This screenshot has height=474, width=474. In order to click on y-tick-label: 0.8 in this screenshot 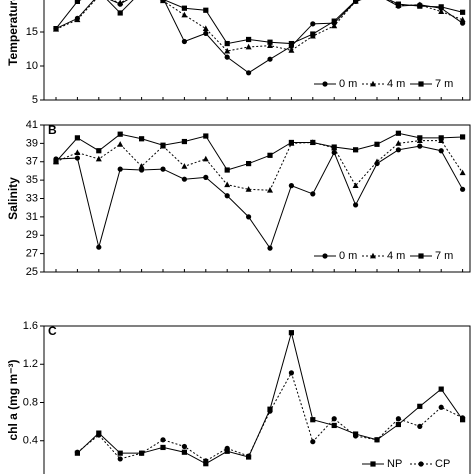, I will do `click(30, 402)`.